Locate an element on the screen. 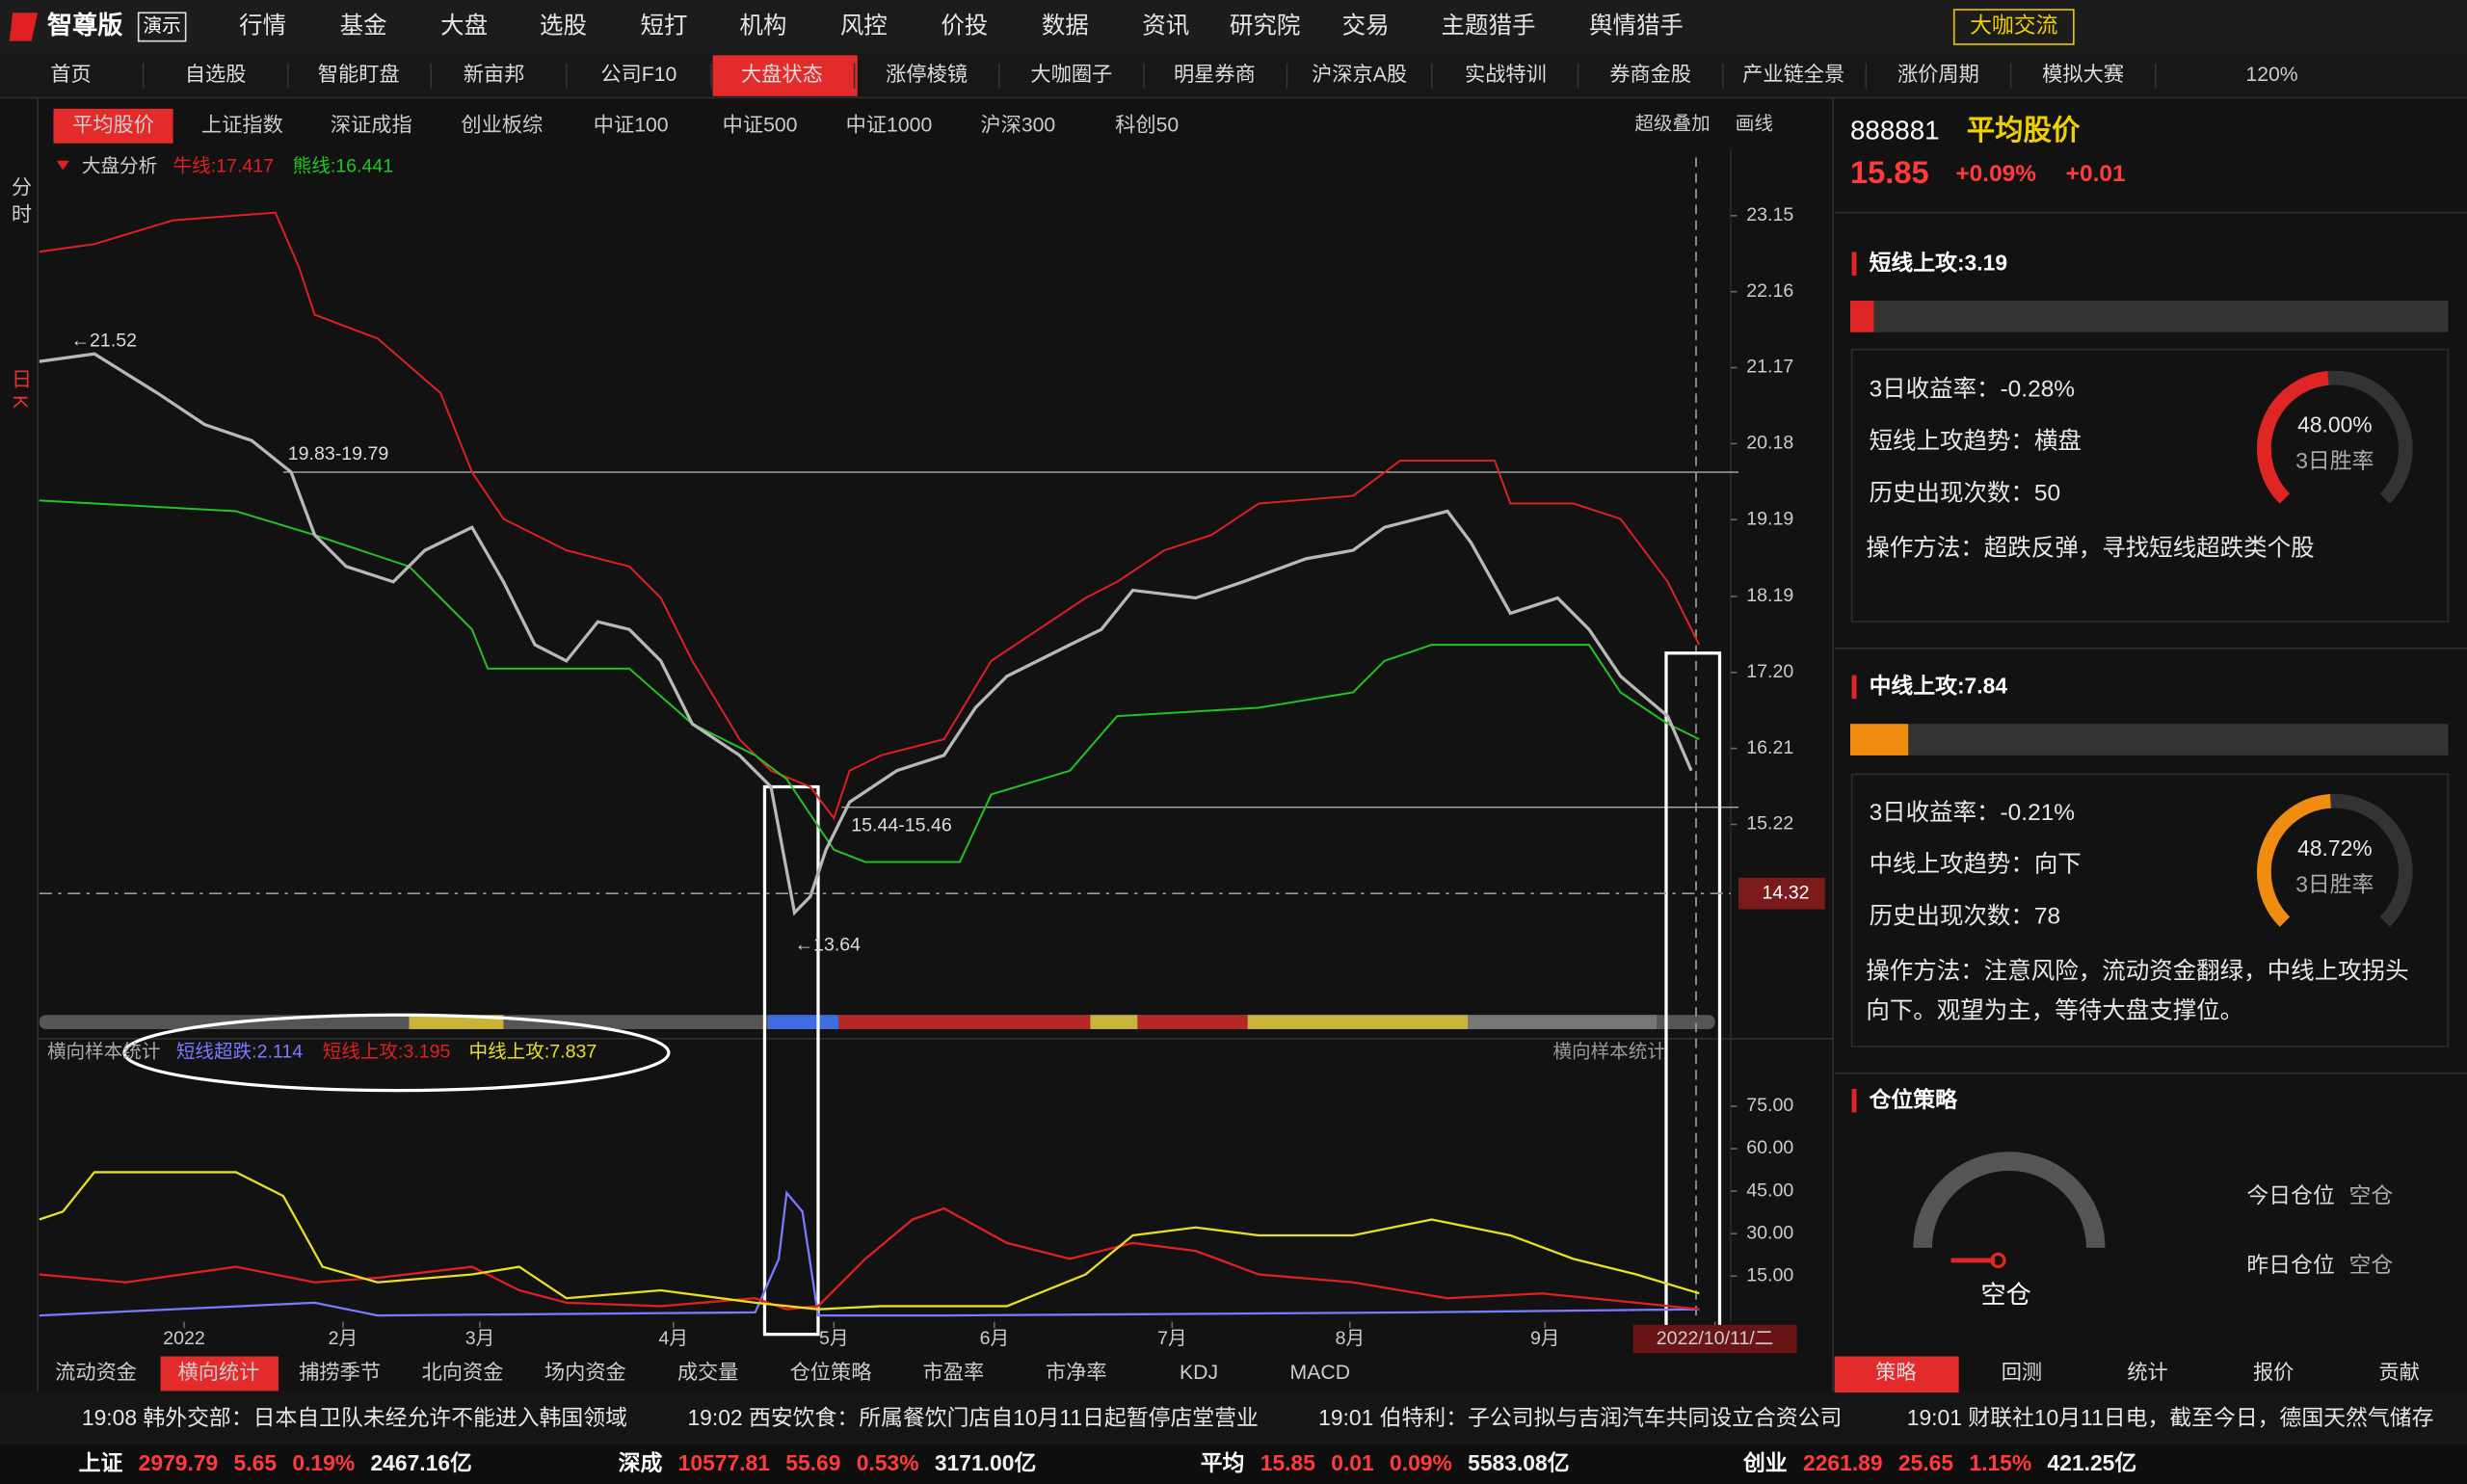 This screenshot has width=2467, height=1484. y-tick-label: 45.00 is located at coordinates (1769, 1190).